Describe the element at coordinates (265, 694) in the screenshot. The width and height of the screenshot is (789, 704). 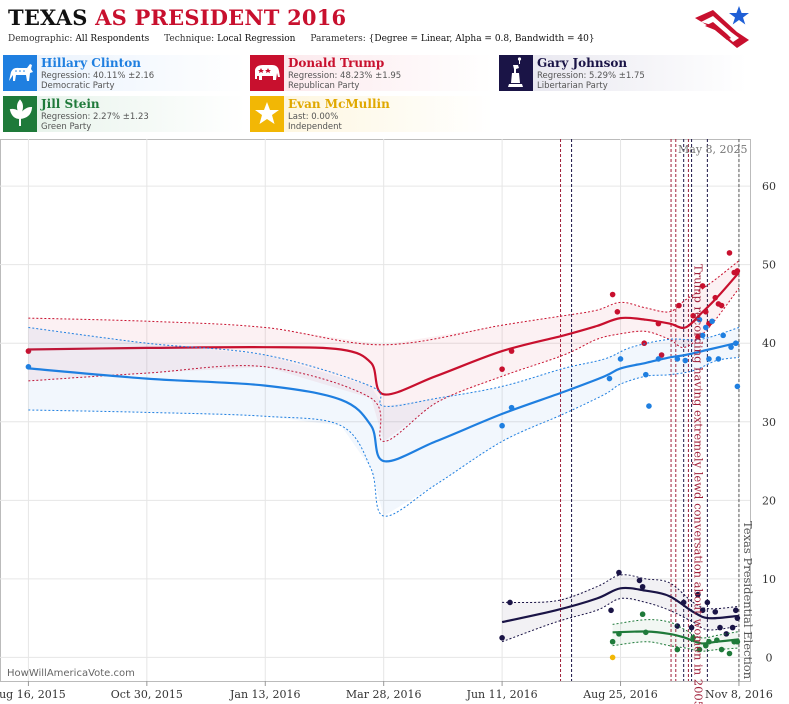
I see `x-tick-label: Jan 13, 2016` at that location.